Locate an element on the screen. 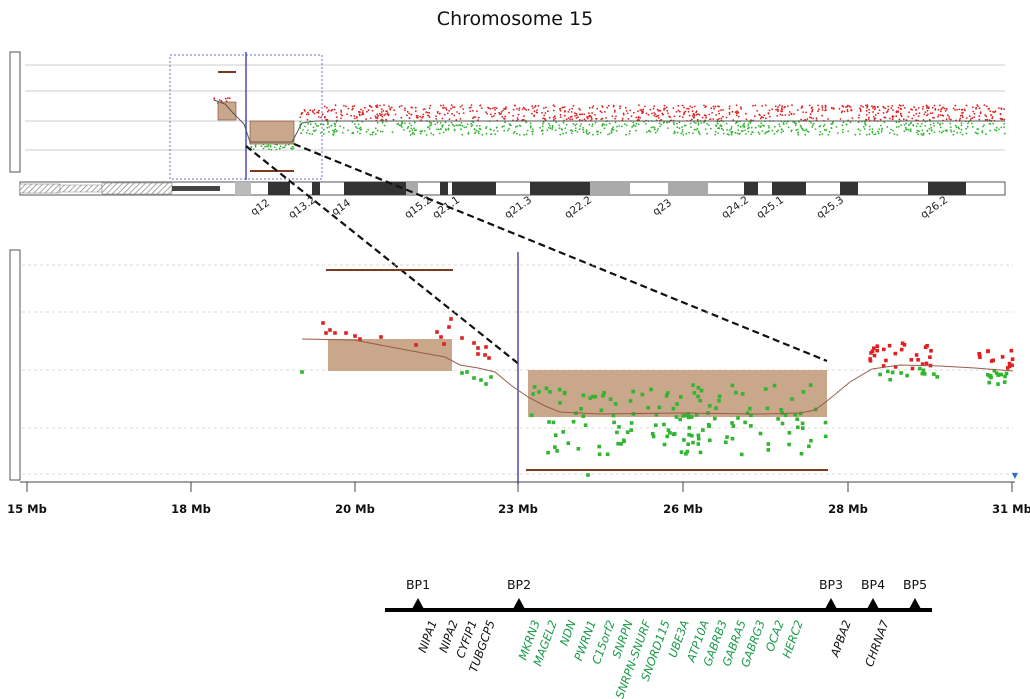  axis-end-arrow: ▼ is located at coordinates (1015, 475).